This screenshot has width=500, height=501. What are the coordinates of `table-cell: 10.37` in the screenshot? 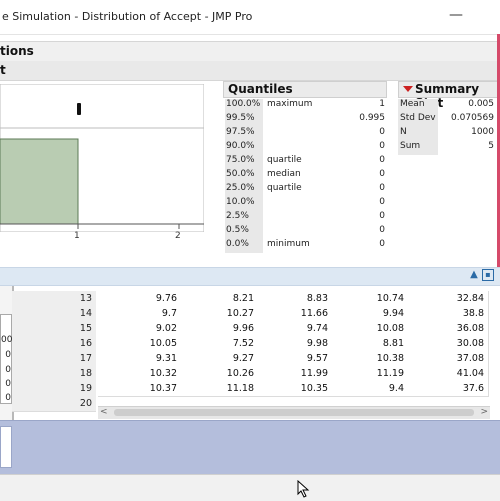 It's located at (140, 389).